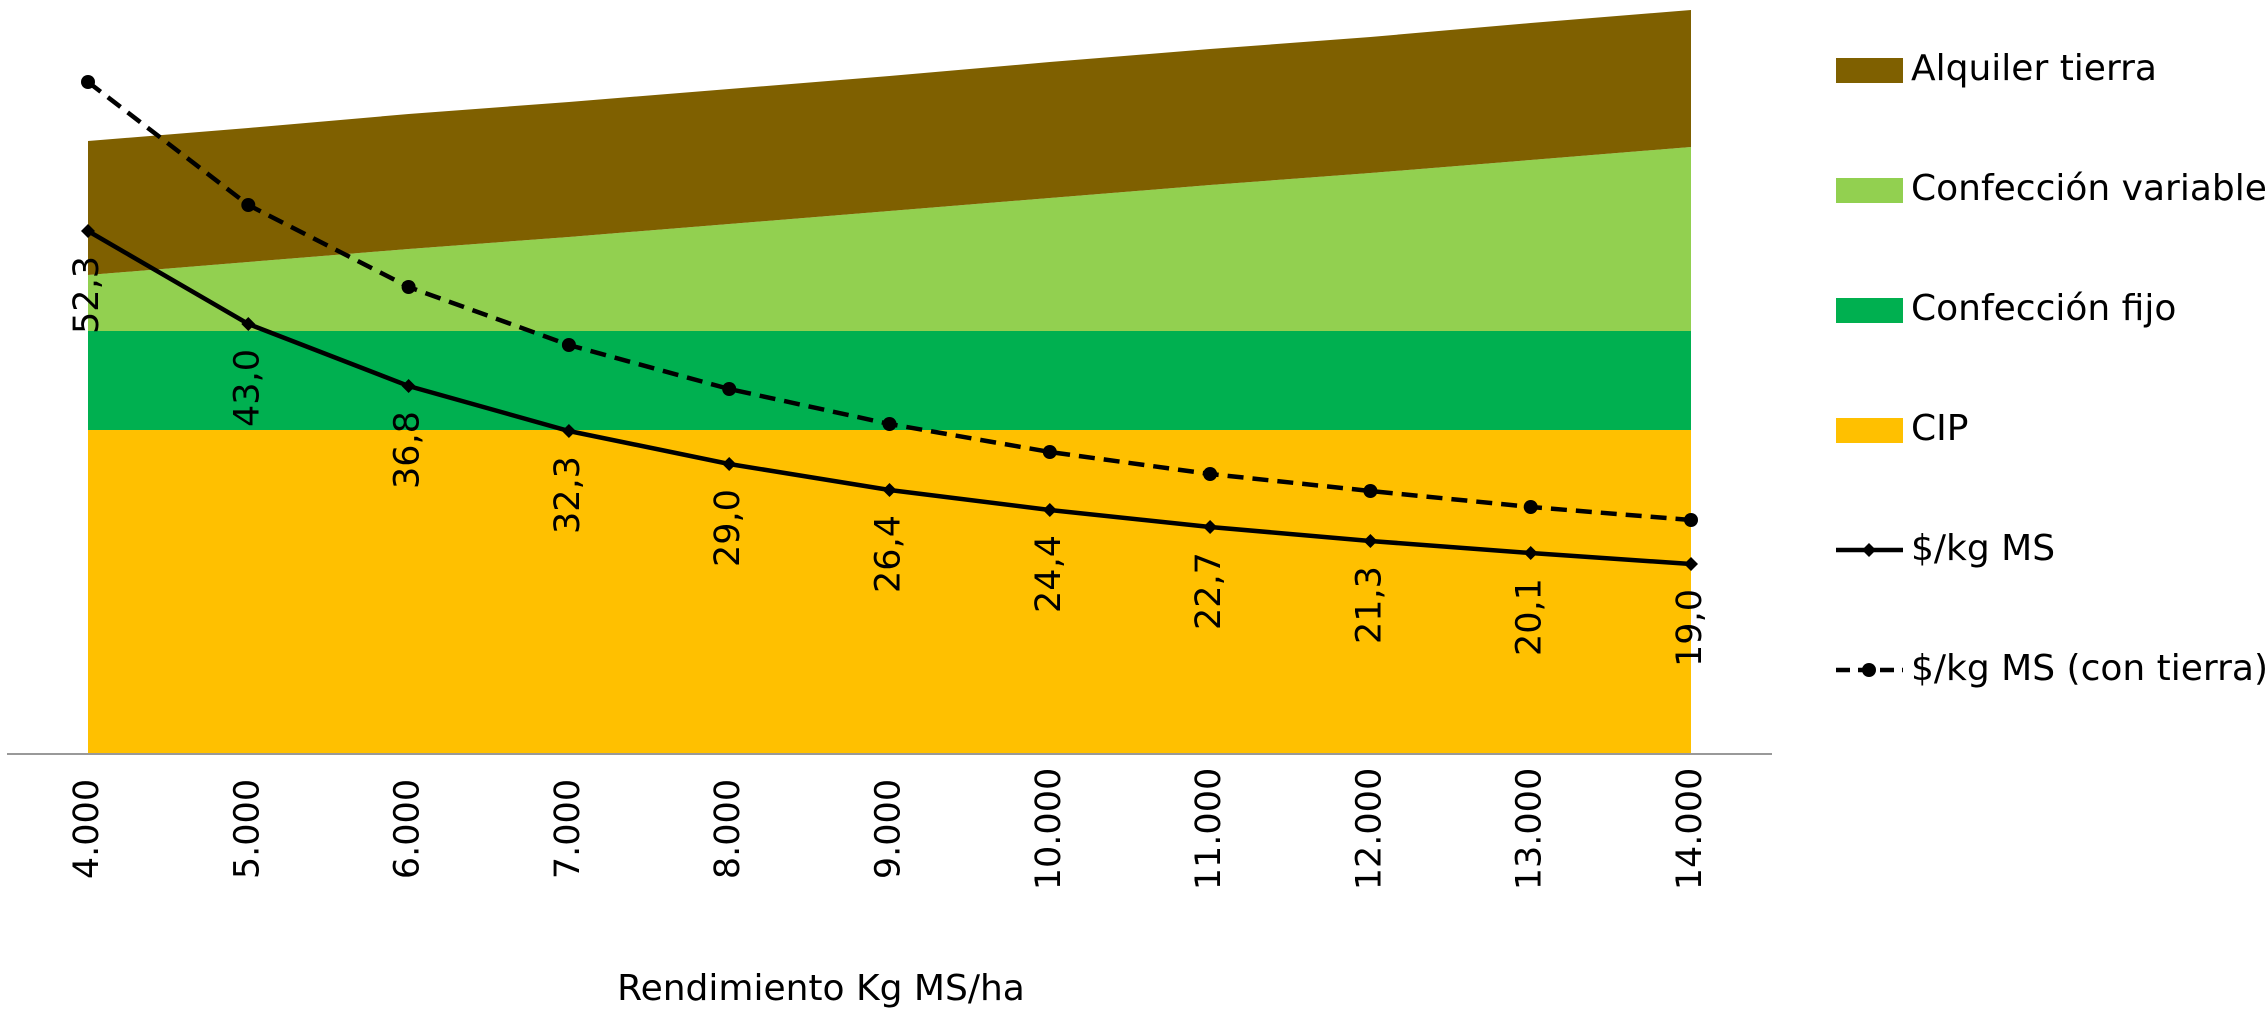 The height and width of the screenshot is (1011, 2267). What do you see at coordinates (1530, 617) in the screenshot?
I see `data-label: 20,1` at bounding box center [1530, 617].